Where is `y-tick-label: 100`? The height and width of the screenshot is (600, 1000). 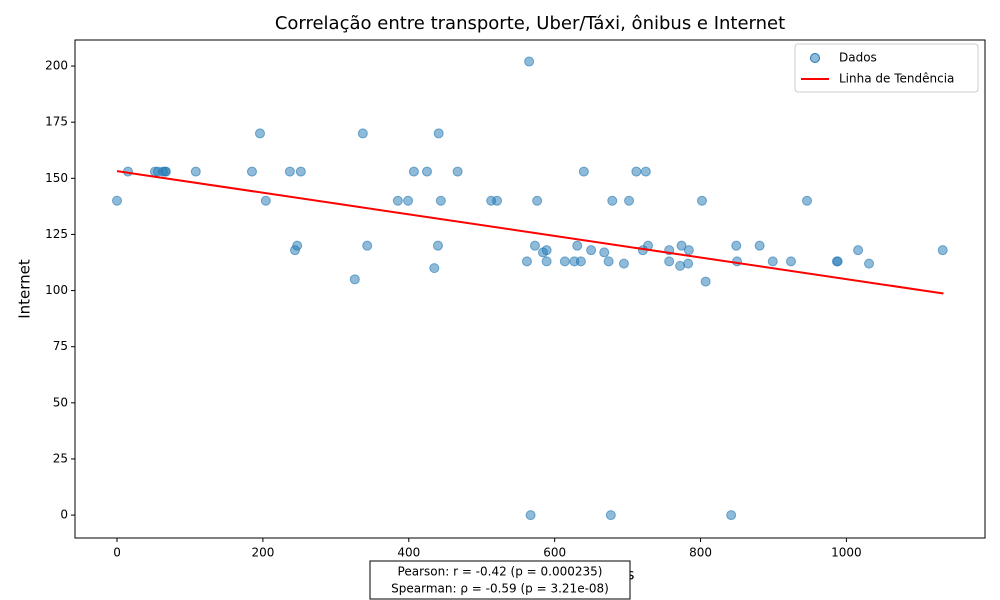
y-tick-label: 100 is located at coordinates (56, 290).